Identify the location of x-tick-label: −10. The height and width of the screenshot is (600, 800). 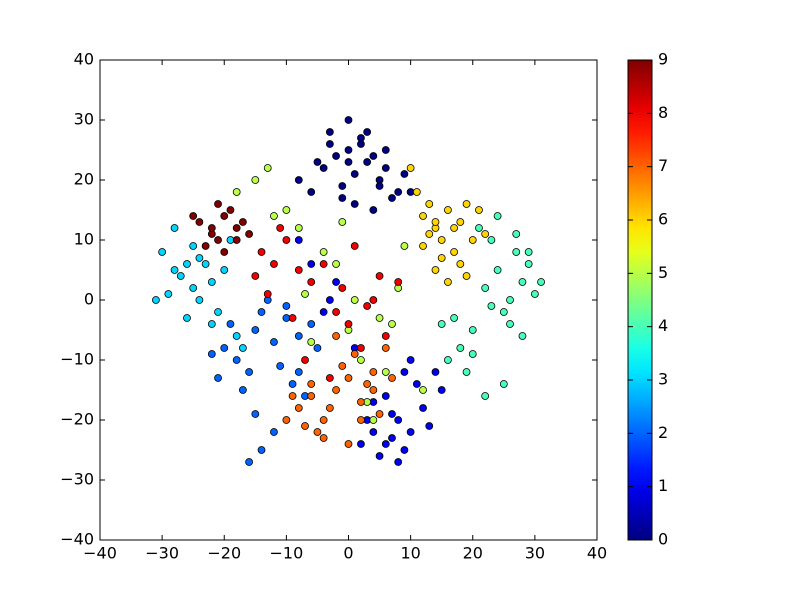
(286, 553).